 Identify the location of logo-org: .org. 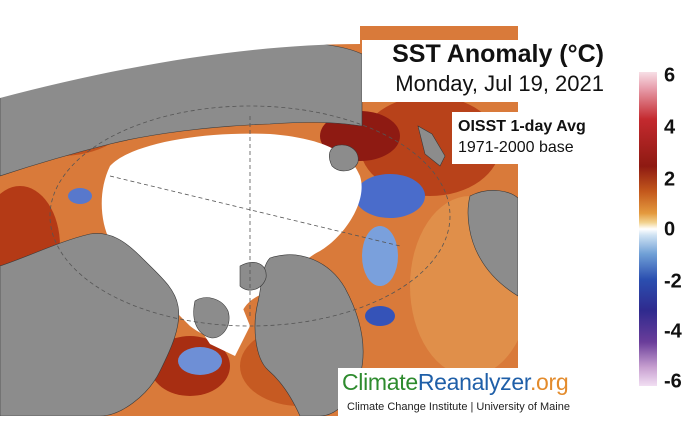
(549, 382).